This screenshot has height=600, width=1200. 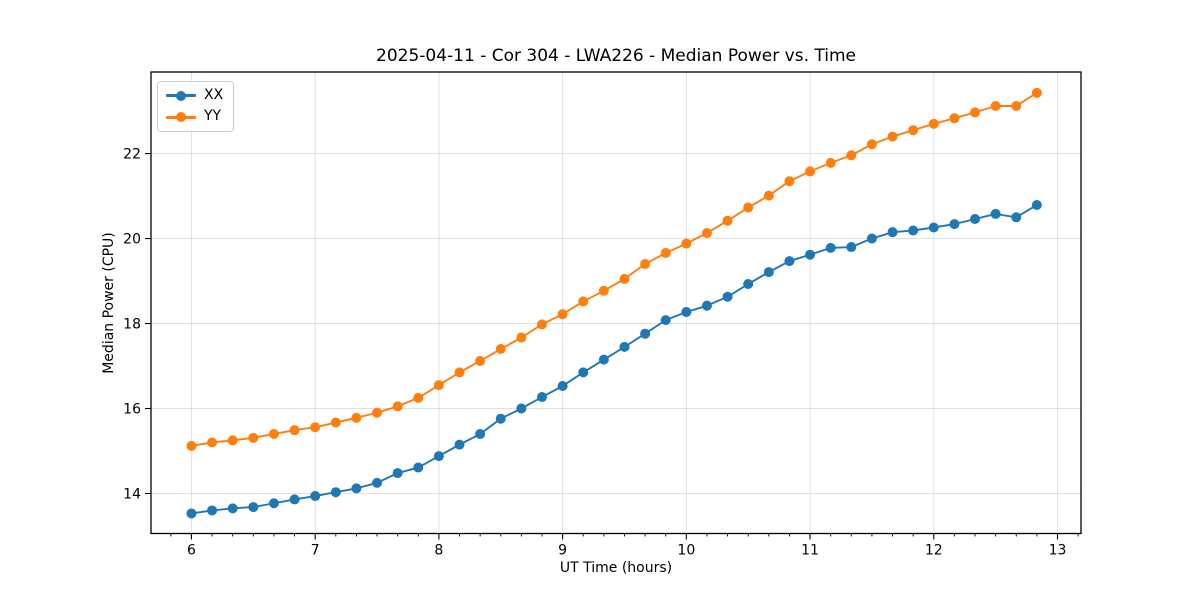 What do you see at coordinates (438, 551) in the screenshot?
I see `x-tick-label: 8` at bounding box center [438, 551].